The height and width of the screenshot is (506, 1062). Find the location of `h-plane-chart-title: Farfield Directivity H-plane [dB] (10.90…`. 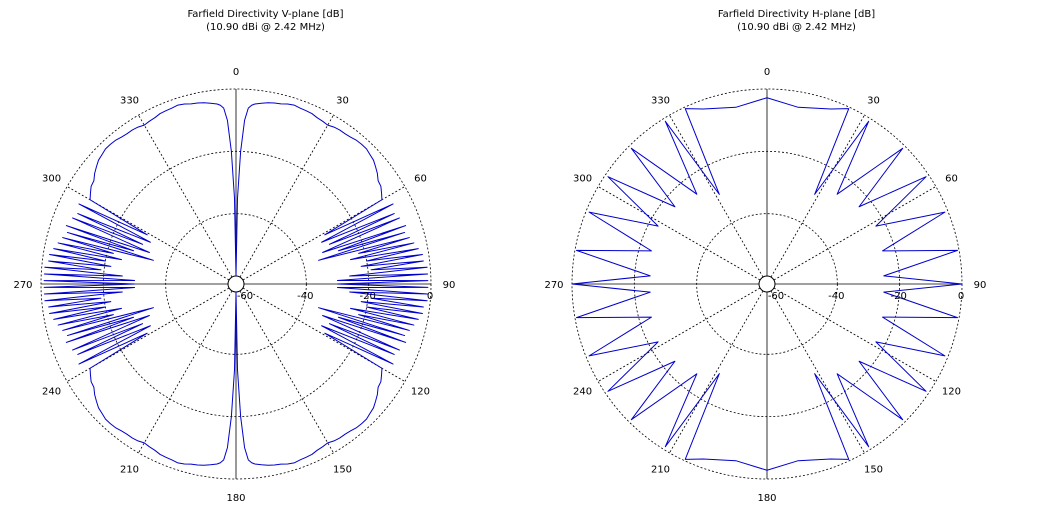

h-plane-chart-title: Farfield Directivity H-plane [dB] (10.90… is located at coordinates (796, 21).